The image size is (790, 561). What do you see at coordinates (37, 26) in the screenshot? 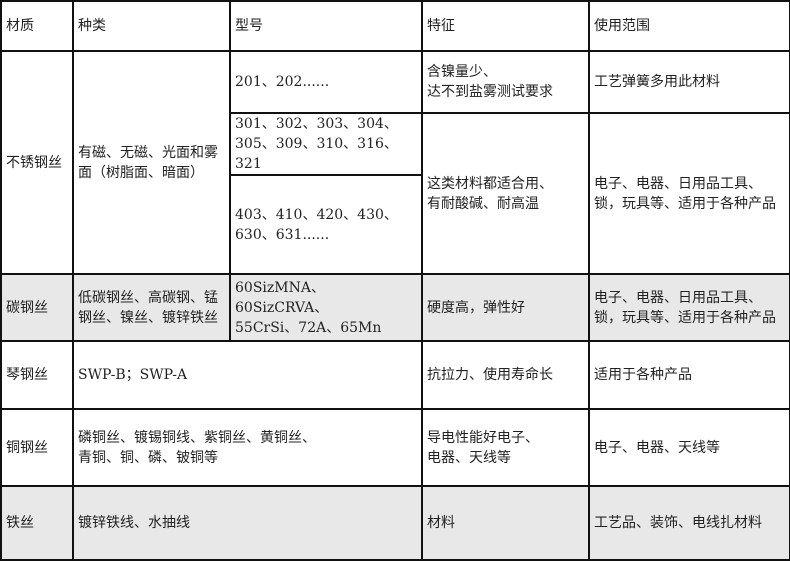
I see `header-material: 材质` at bounding box center [37, 26].